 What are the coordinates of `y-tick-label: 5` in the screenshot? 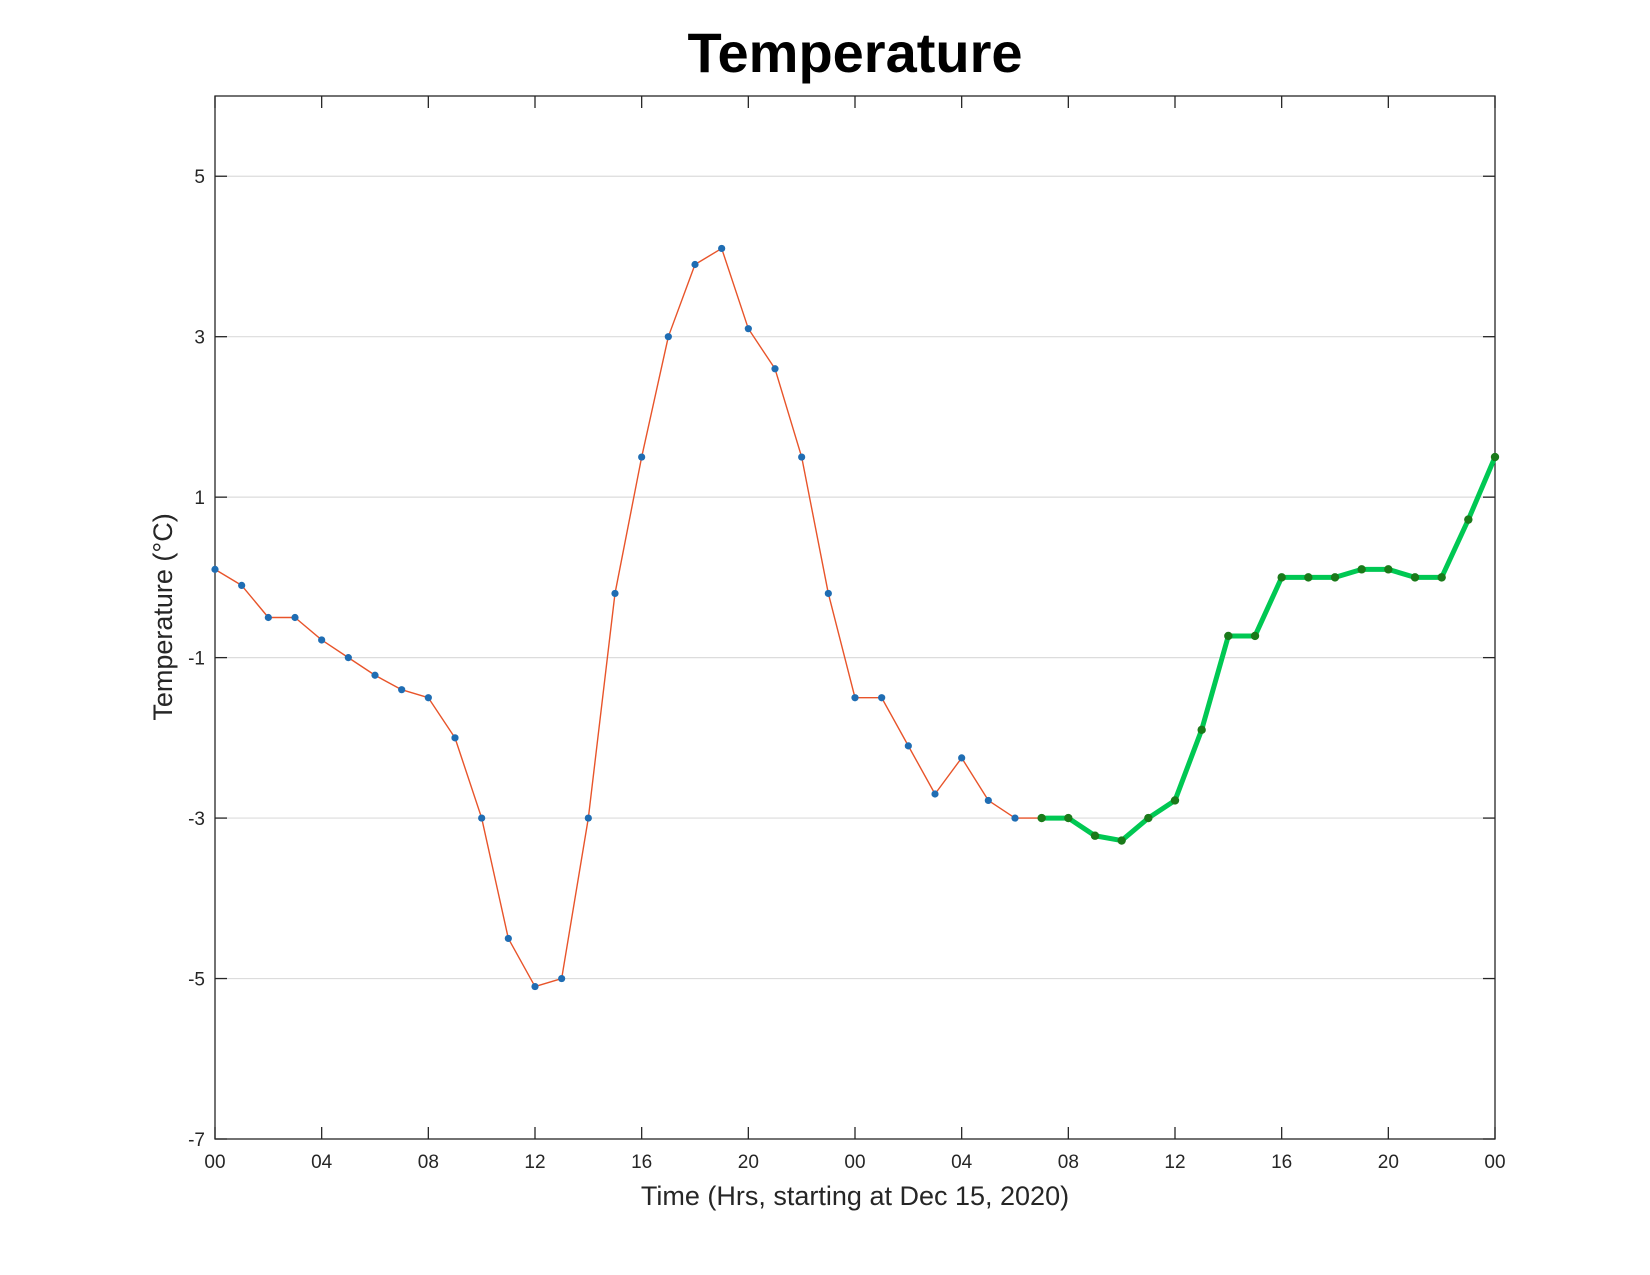 It's located at (199, 177).